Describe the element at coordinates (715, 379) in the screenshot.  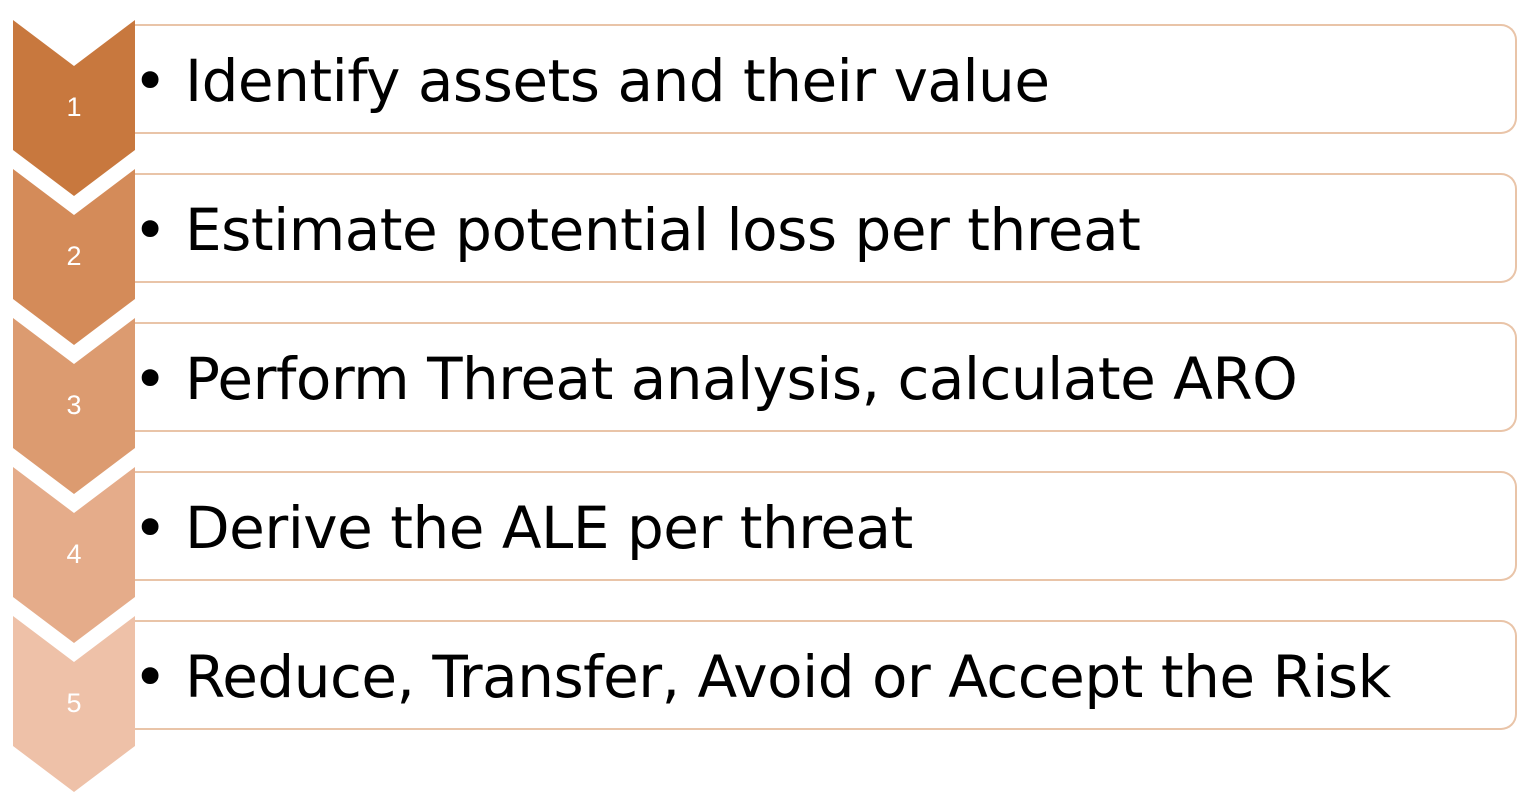
I see `step-text-3: Perform Threat analysis, calculate ARO` at that location.